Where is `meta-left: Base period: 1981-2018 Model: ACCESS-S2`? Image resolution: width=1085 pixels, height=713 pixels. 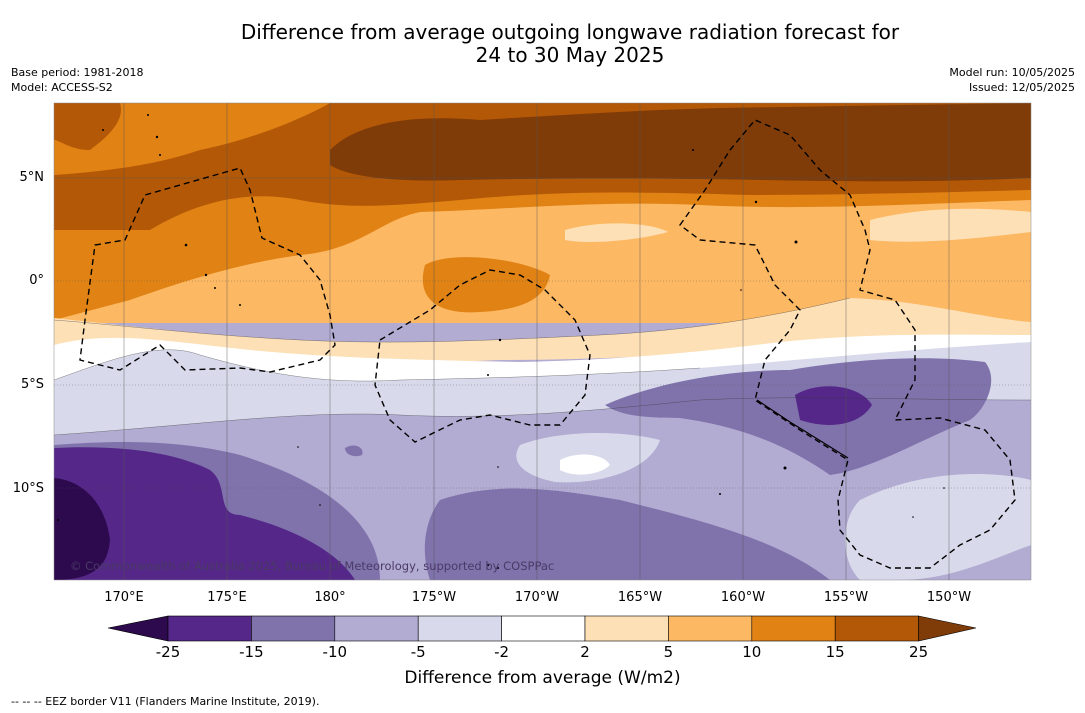 meta-left: Base period: 1981-2018 Model: ACCESS-S2 is located at coordinates (77, 80).